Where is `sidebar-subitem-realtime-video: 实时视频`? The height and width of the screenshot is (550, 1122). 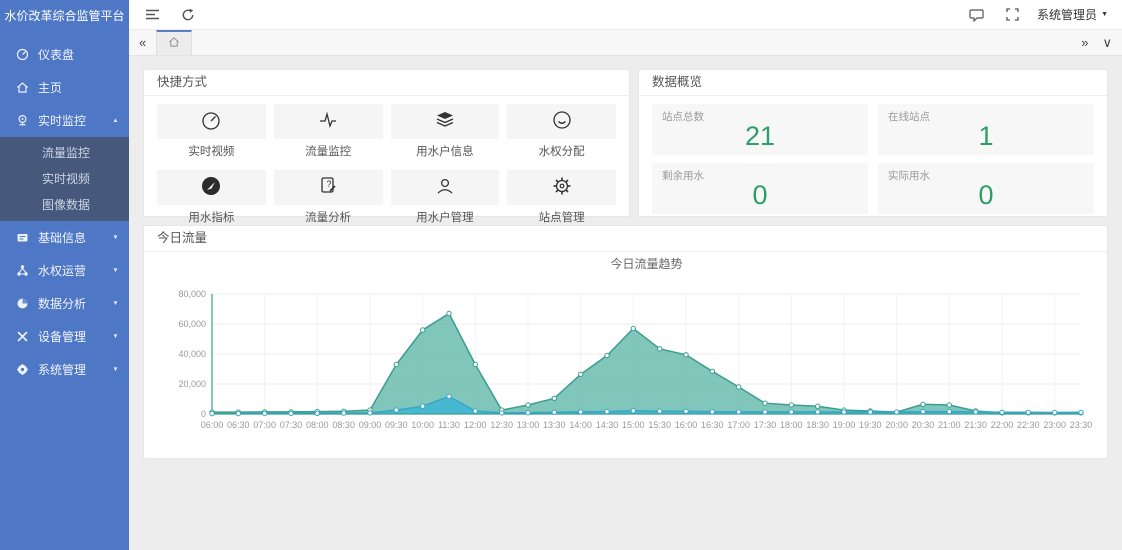
sidebar-subitem-realtime-video: 实时视频 is located at coordinates (66, 179).